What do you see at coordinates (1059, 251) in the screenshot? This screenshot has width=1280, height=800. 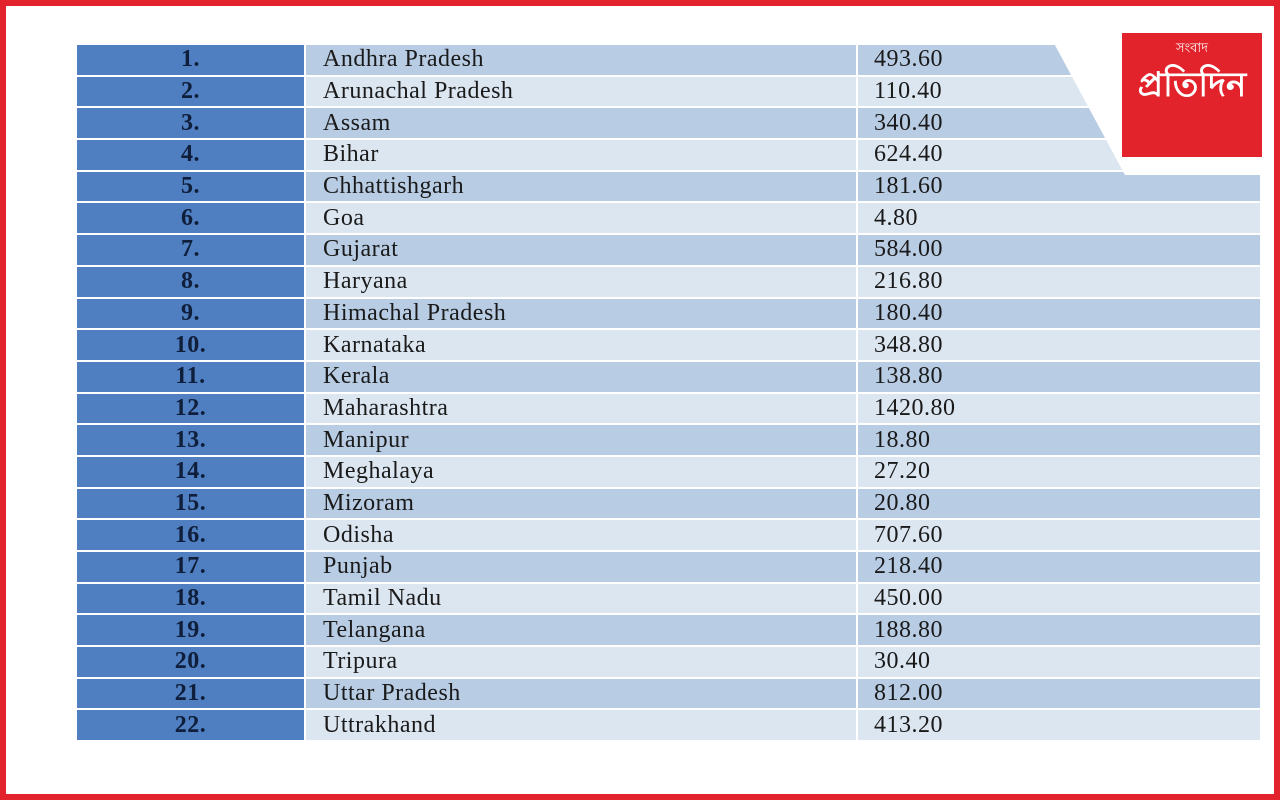 I see `amount: 584.00` at bounding box center [1059, 251].